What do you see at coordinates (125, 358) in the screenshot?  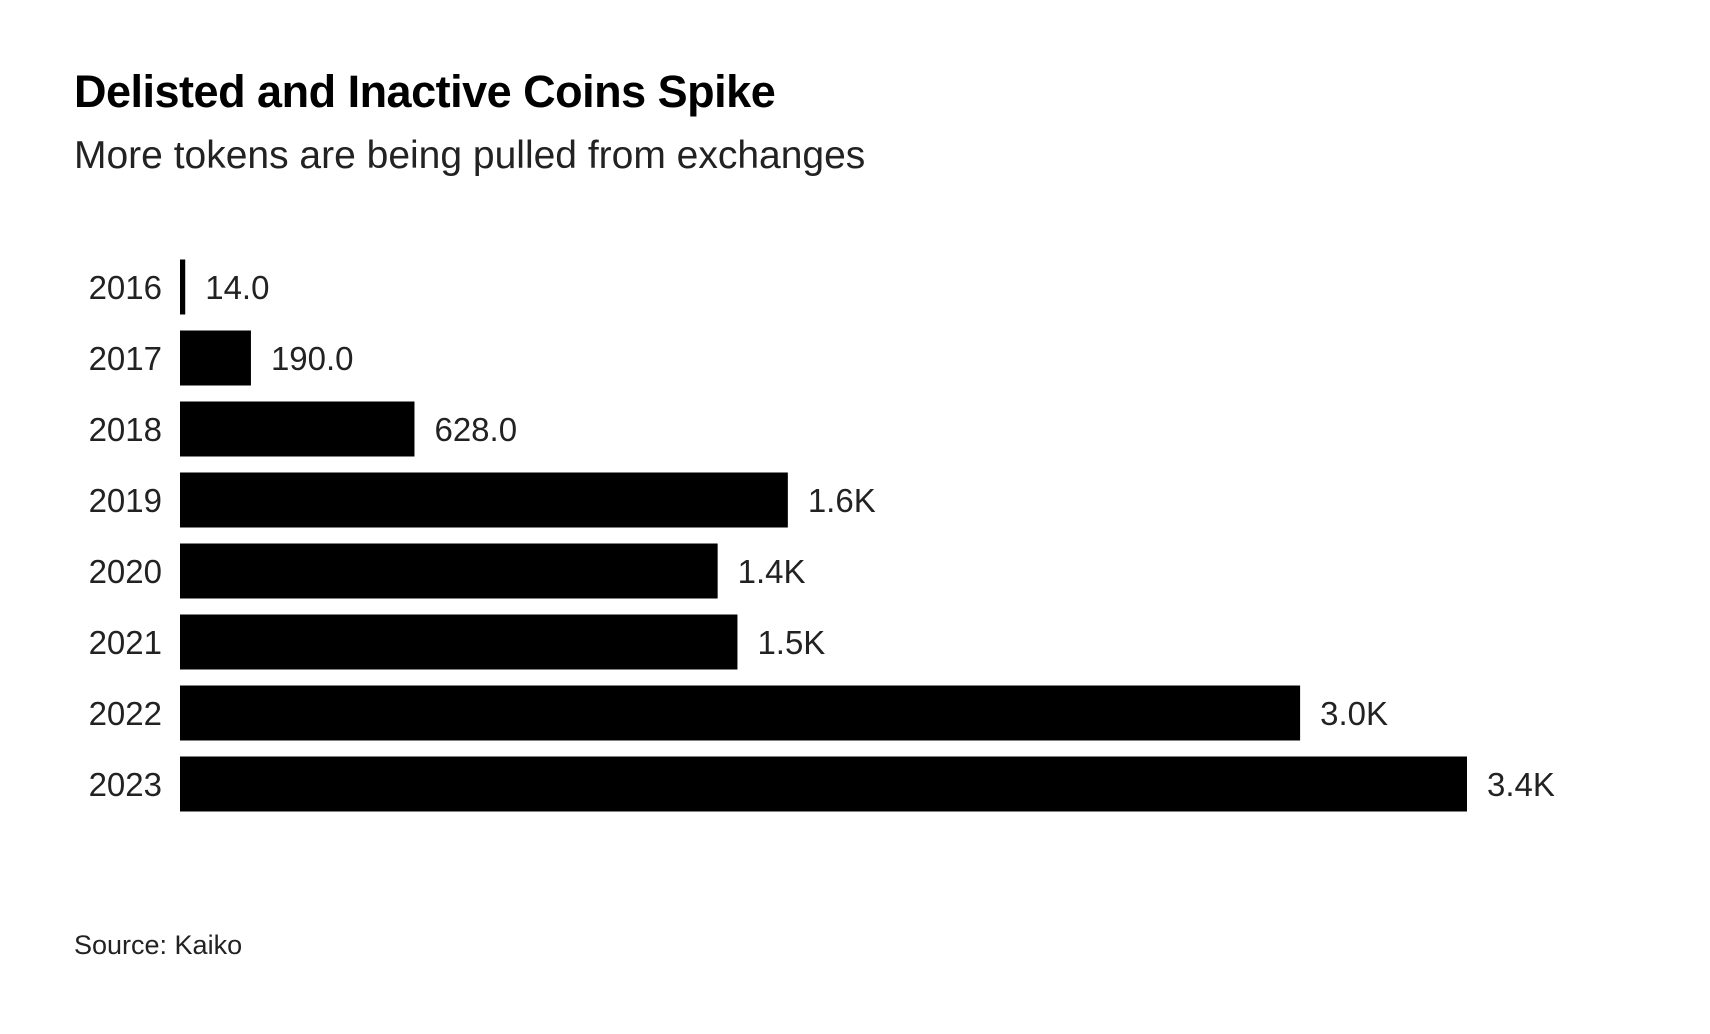 I see `category-label: 2017` at bounding box center [125, 358].